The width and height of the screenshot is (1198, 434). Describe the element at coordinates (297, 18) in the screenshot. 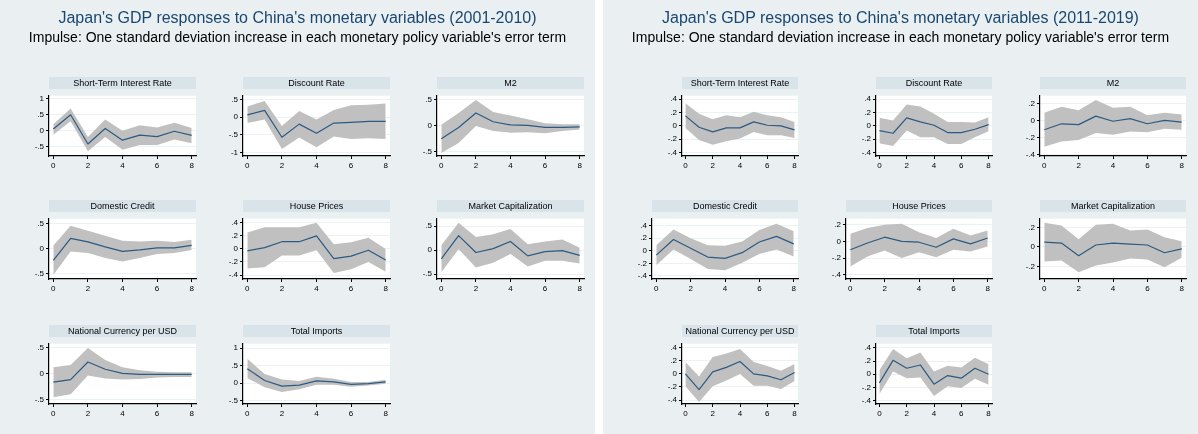

I see `text: Japan's GDP responses to China's monetary variables (2001-2010)` at that location.